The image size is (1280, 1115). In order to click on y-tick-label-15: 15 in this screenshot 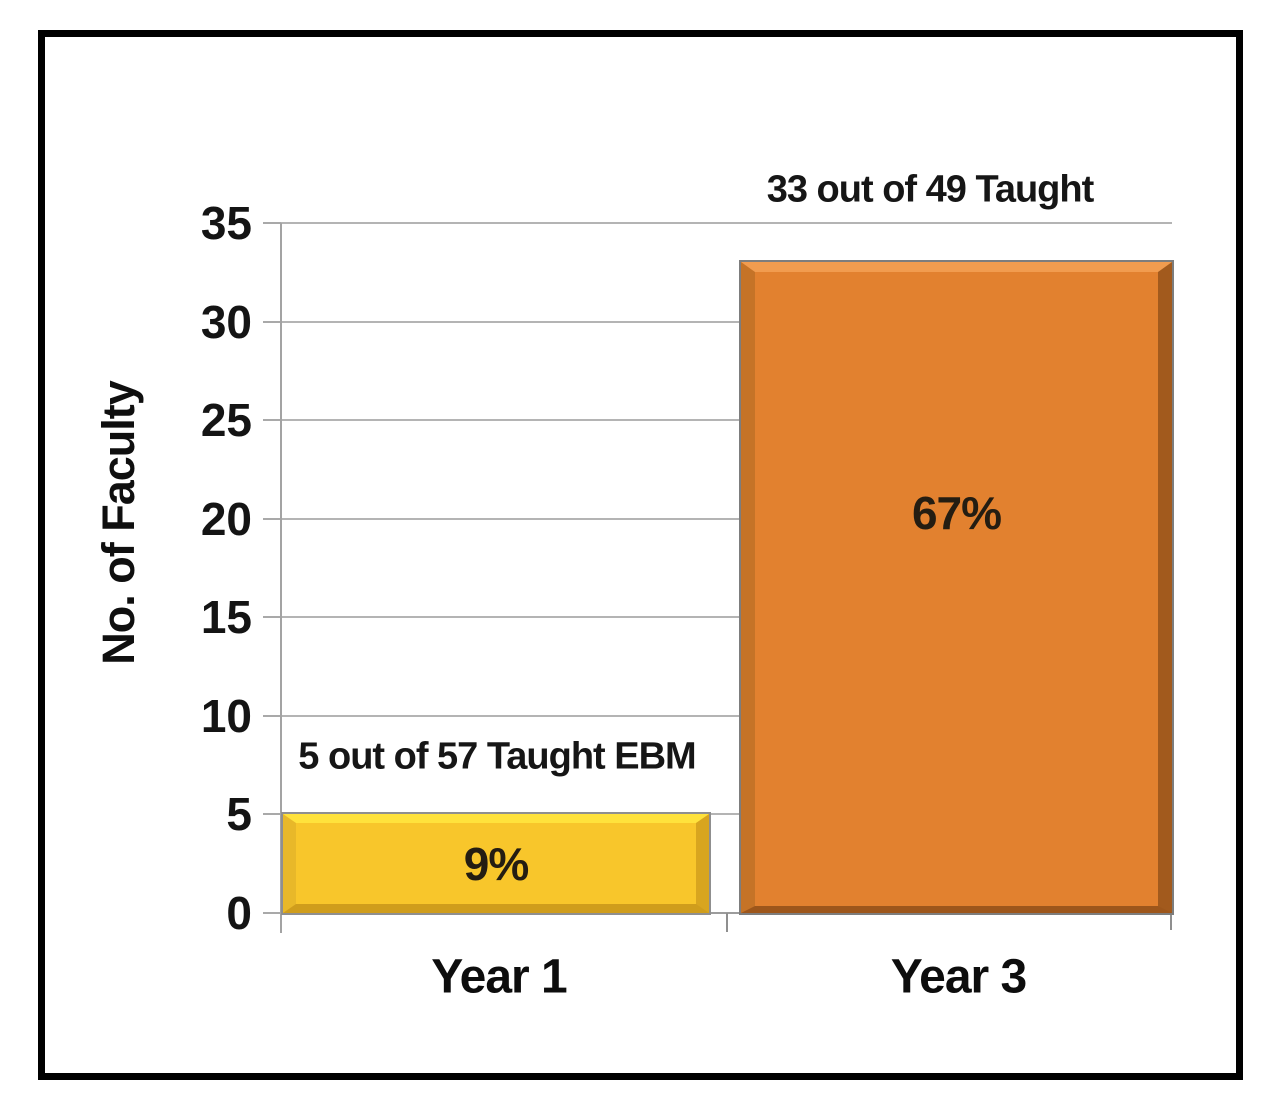, I will do `click(226, 617)`.